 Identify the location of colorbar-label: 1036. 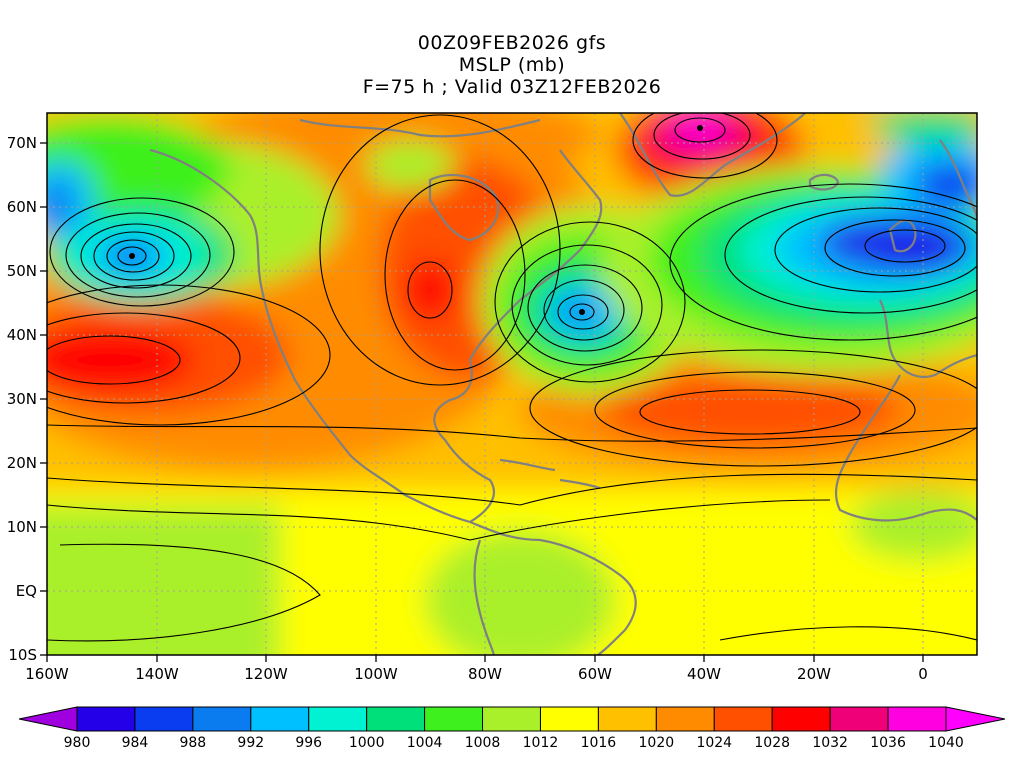
(888, 743).